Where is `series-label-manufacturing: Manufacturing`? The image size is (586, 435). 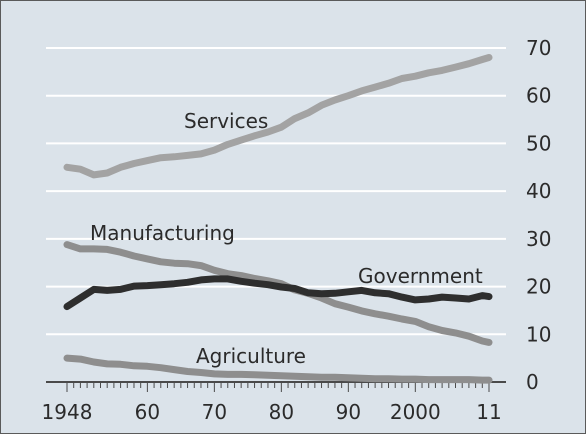 series-label-manufacturing: Manufacturing is located at coordinates (162, 233).